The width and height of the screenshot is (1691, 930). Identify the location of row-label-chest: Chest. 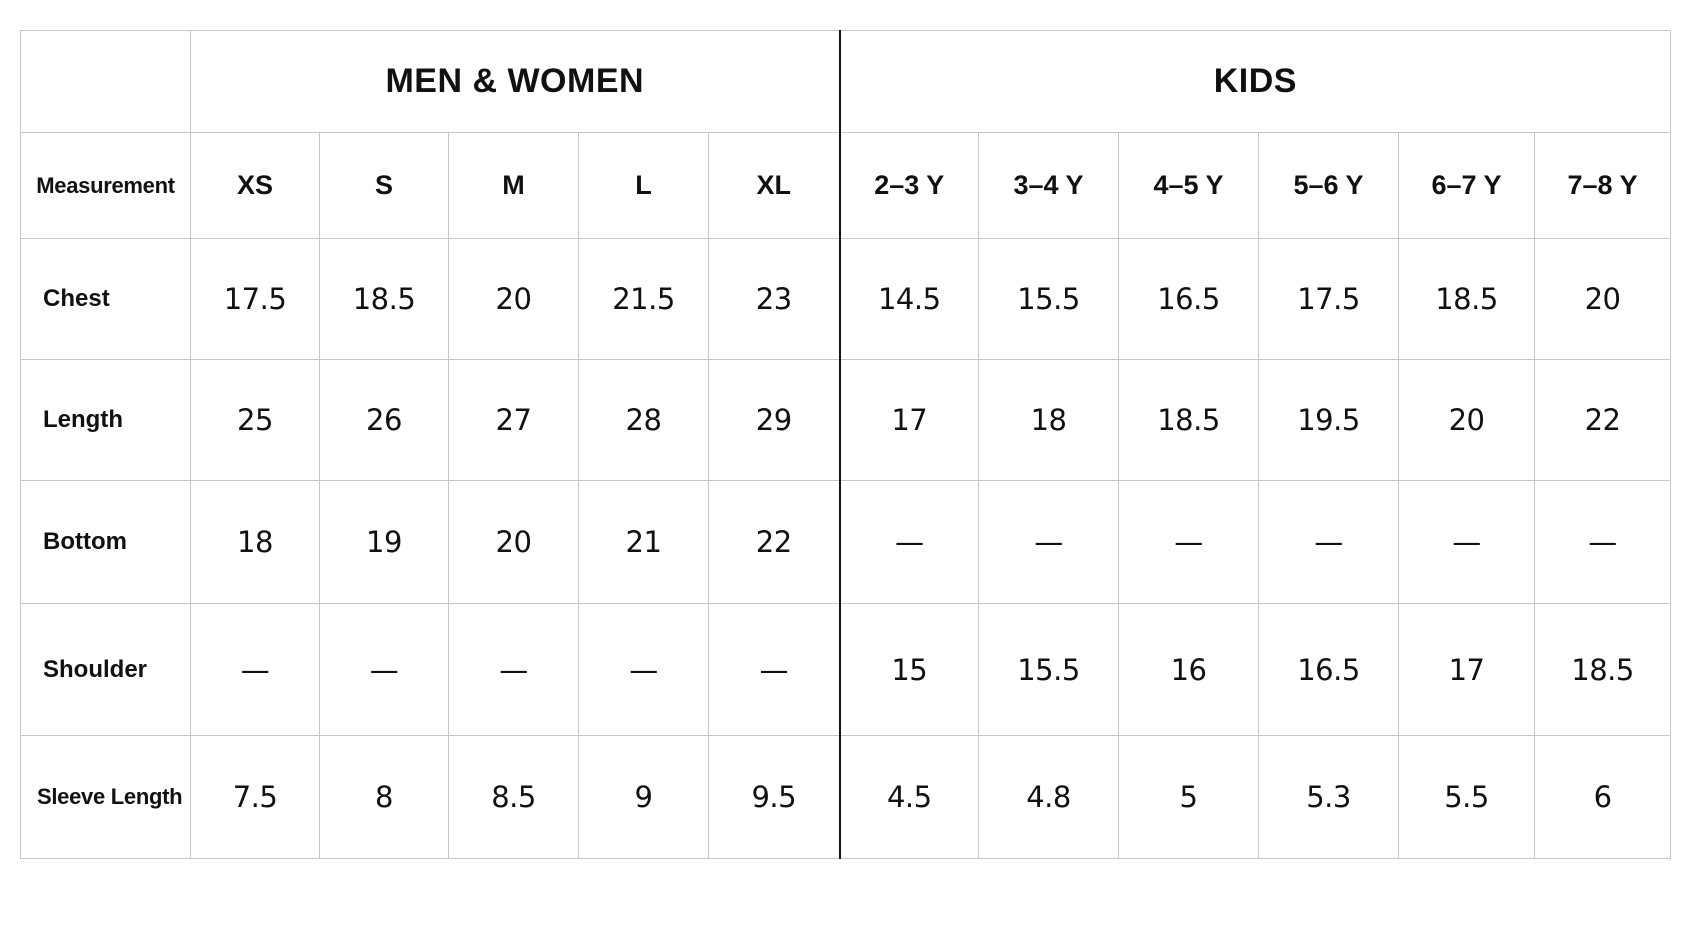
(105, 299).